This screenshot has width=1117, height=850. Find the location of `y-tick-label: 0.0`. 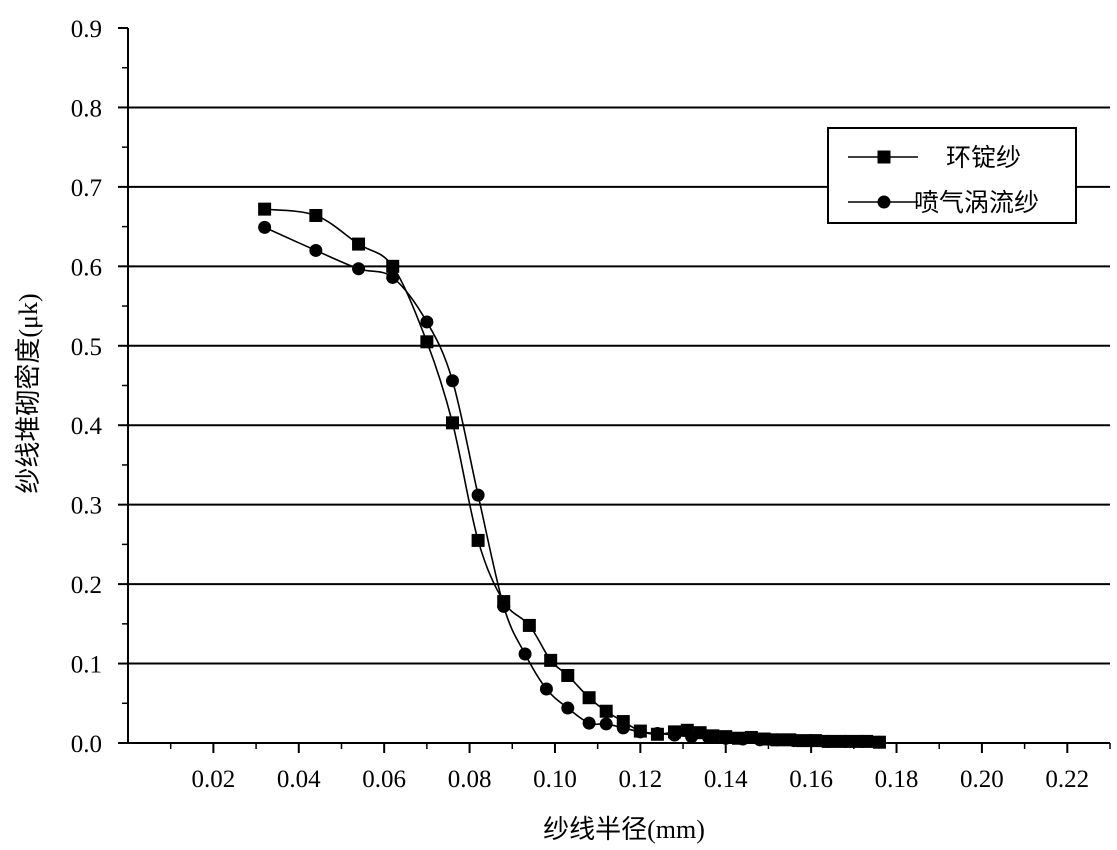

y-tick-label: 0.0 is located at coordinates (86, 744).